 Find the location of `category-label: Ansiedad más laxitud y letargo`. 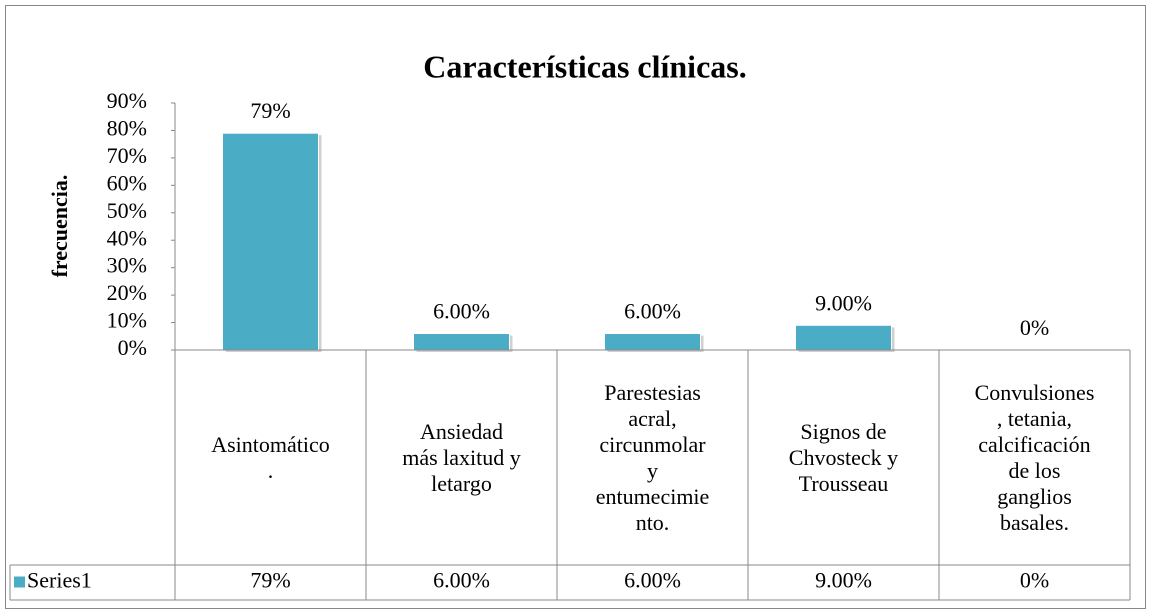

category-label: Ansiedad más laxitud y letargo is located at coordinates (461, 457).